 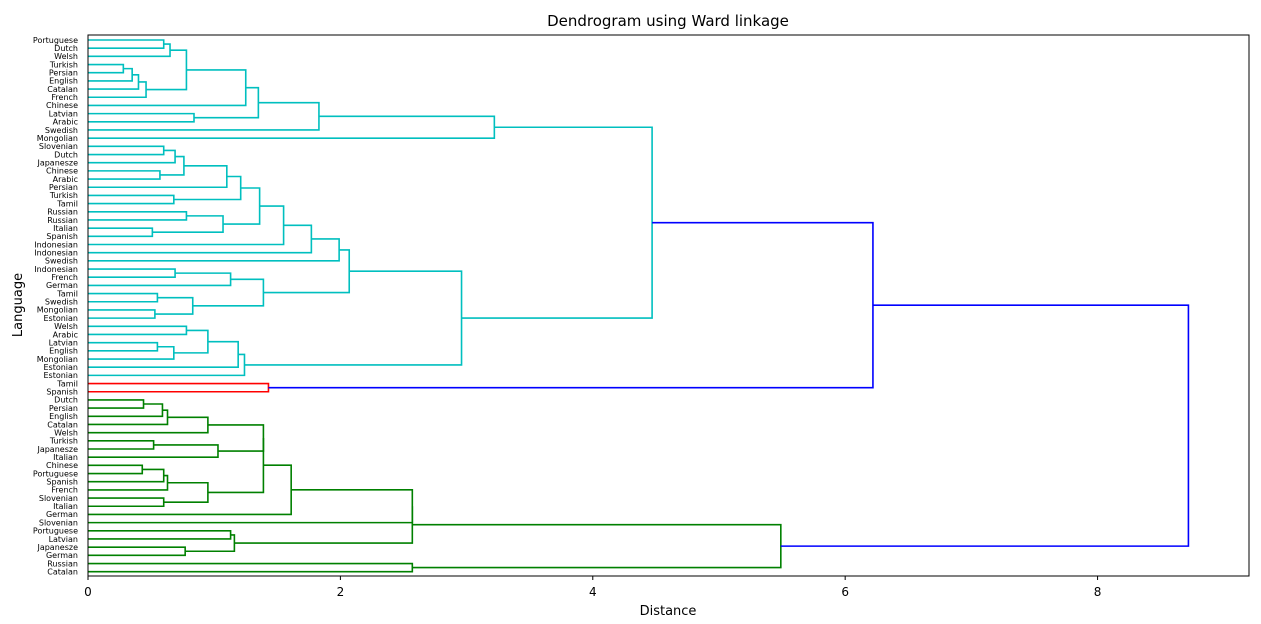 I want to click on leaf-label: Latvian, so click(x=63, y=113).